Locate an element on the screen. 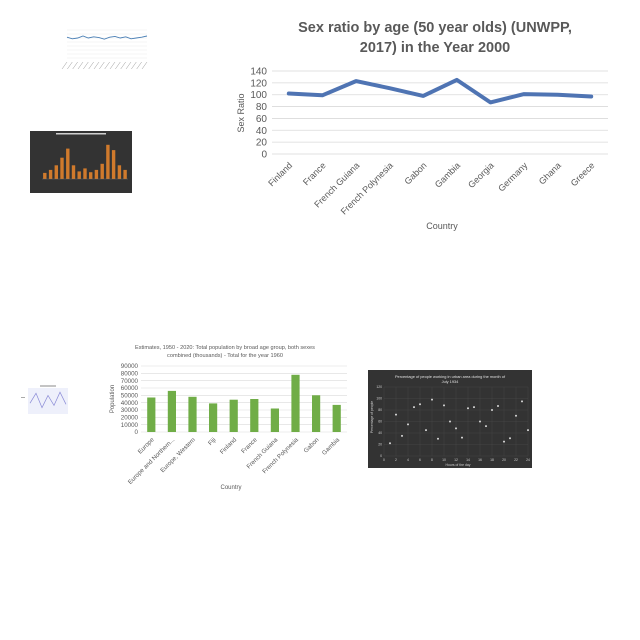 This screenshot has height=640, width=640. x-tick-label: 12 is located at coordinates (456, 460).